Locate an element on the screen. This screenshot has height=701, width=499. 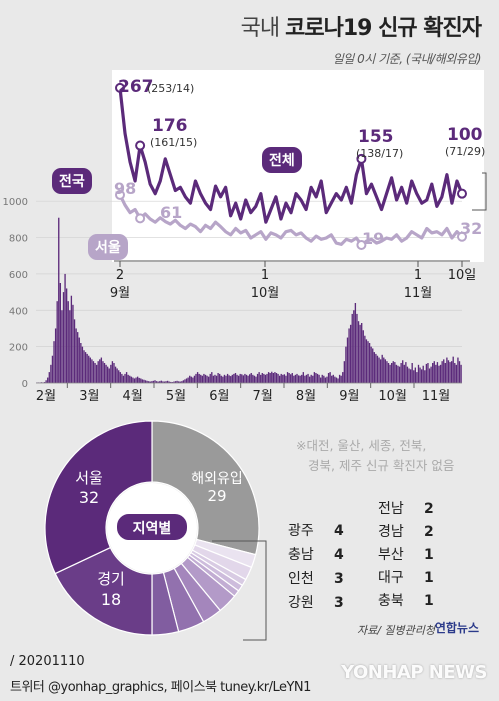
region-right-3: 대구 1 is located at coordinates (406, 577).